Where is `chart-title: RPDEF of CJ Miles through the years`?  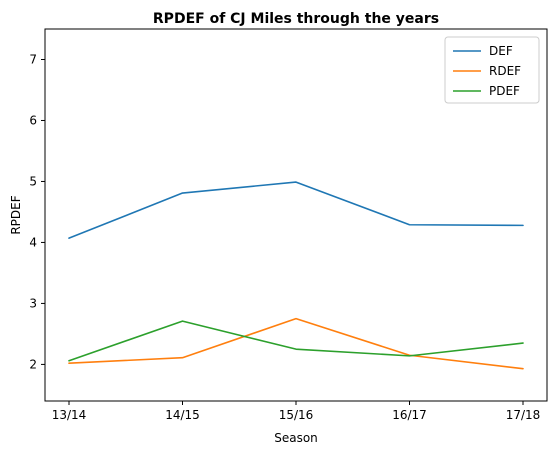
chart-title: RPDEF of CJ Miles through the years is located at coordinates (296, 19).